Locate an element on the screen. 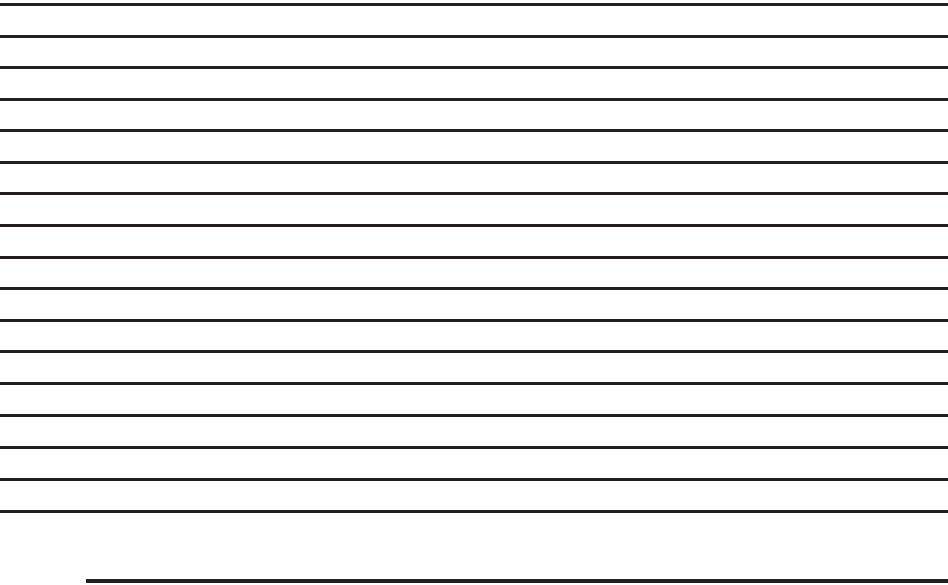 The height and width of the screenshot is (585, 948). footer-rule is located at coordinates (517, 581).